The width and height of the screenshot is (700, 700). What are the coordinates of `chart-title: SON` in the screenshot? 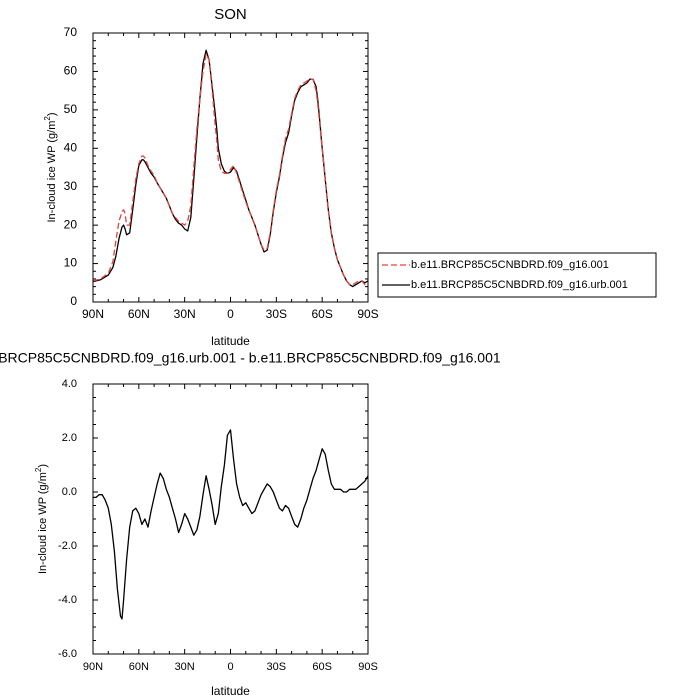 It's located at (230, 14).